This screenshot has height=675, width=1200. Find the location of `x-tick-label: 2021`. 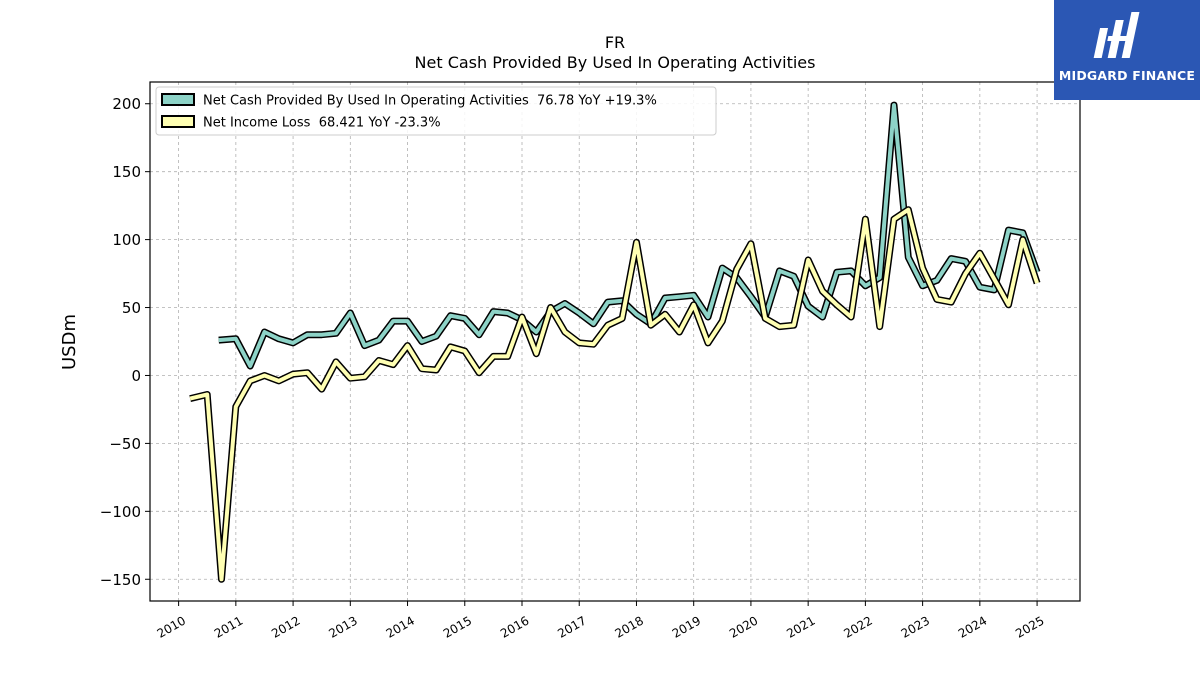

x-tick-label: 2021 is located at coordinates (800, 626).